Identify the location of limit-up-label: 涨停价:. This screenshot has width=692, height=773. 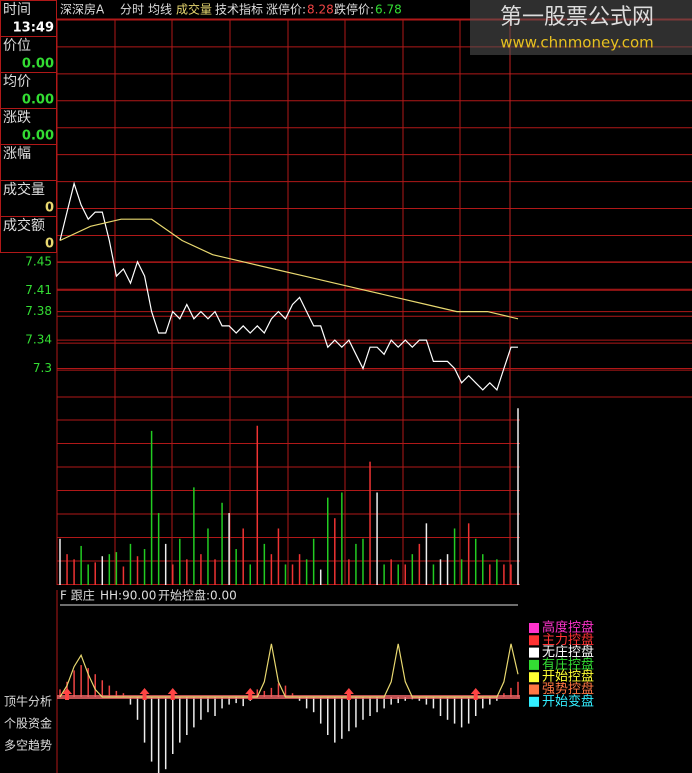
(286, 9).